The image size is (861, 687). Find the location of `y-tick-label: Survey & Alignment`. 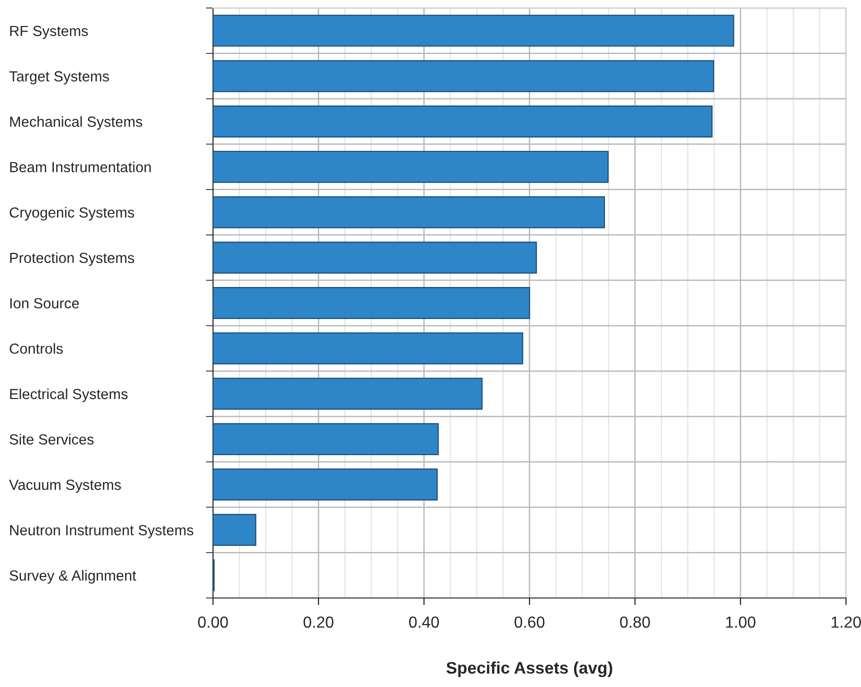

y-tick-label: Survey & Alignment is located at coordinates (73, 577).